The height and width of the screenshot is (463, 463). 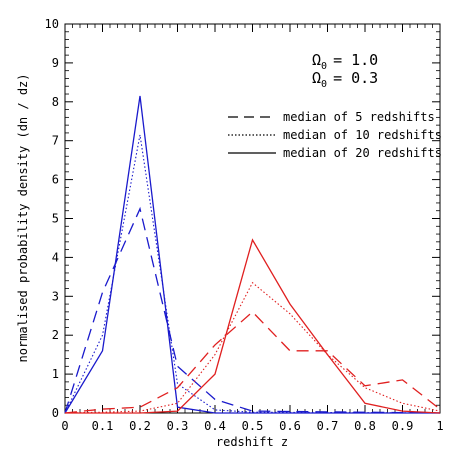 What do you see at coordinates (55, 102) in the screenshot?
I see `y-tick-label: 8` at bounding box center [55, 102].